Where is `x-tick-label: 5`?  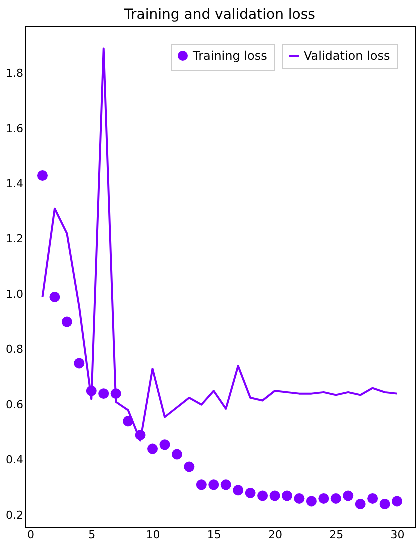 x-tick-label: 5 is located at coordinates (92, 535).